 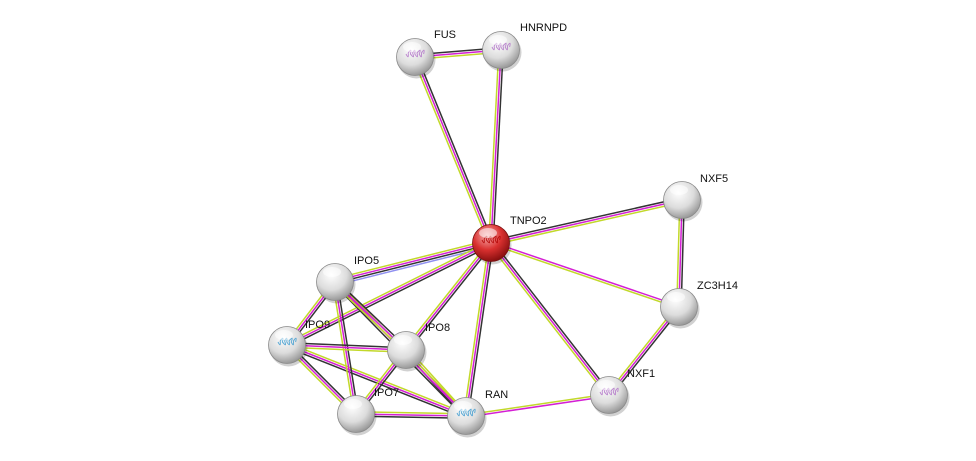 I want to click on node-label: NXF5, so click(x=714, y=179).